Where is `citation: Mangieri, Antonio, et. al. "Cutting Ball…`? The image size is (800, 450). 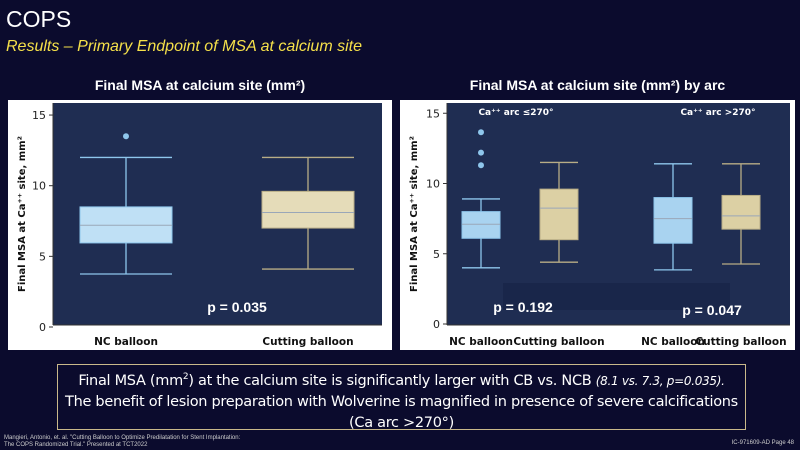 citation: Mangieri, Antonio, et. al. "Cutting Ball… is located at coordinates (122, 441).